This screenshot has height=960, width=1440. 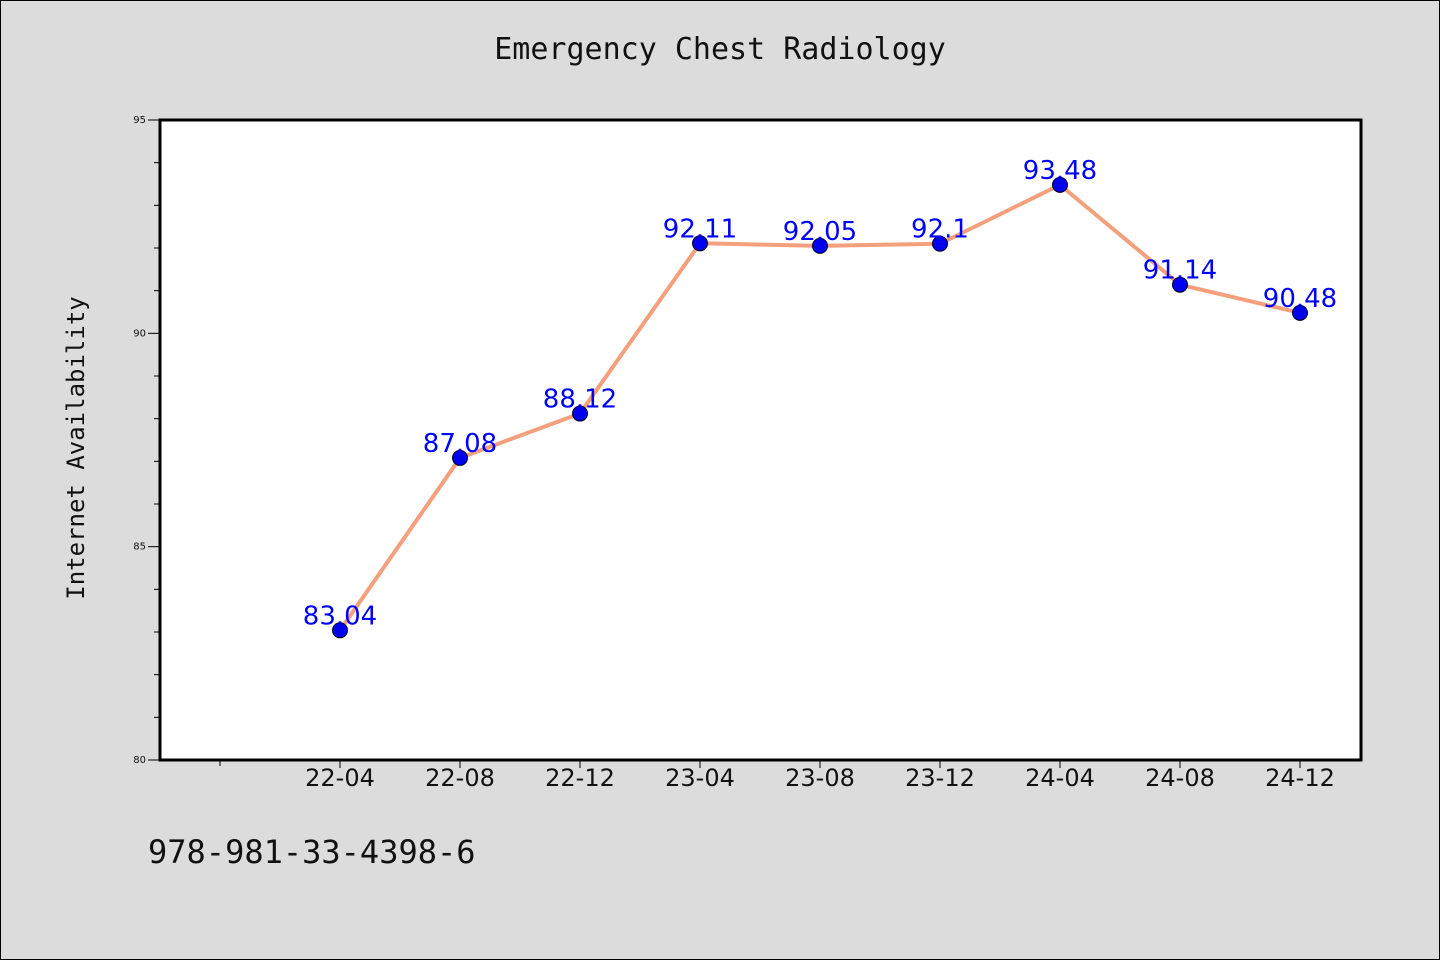 What do you see at coordinates (940, 230) in the screenshot?
I see `data-label: 92.1` at bounding box center [940, 230].